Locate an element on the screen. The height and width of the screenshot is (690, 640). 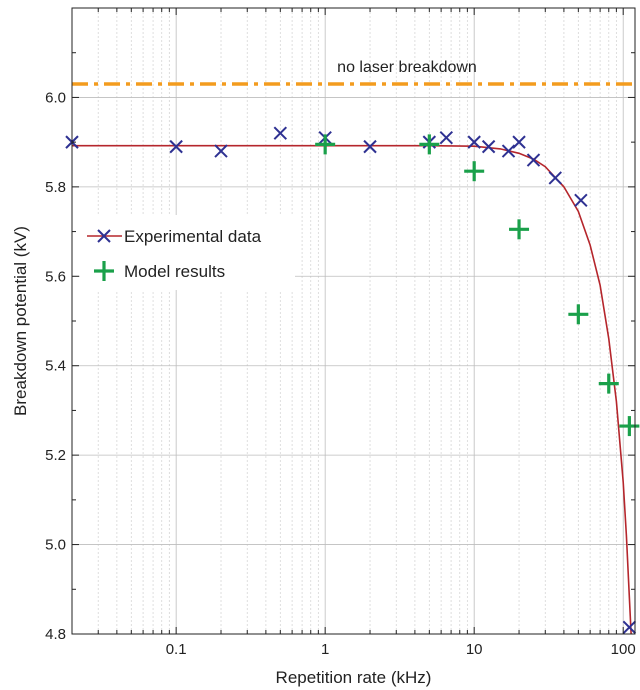
x-tick-label: 100 is located at coordinates (623, 649).